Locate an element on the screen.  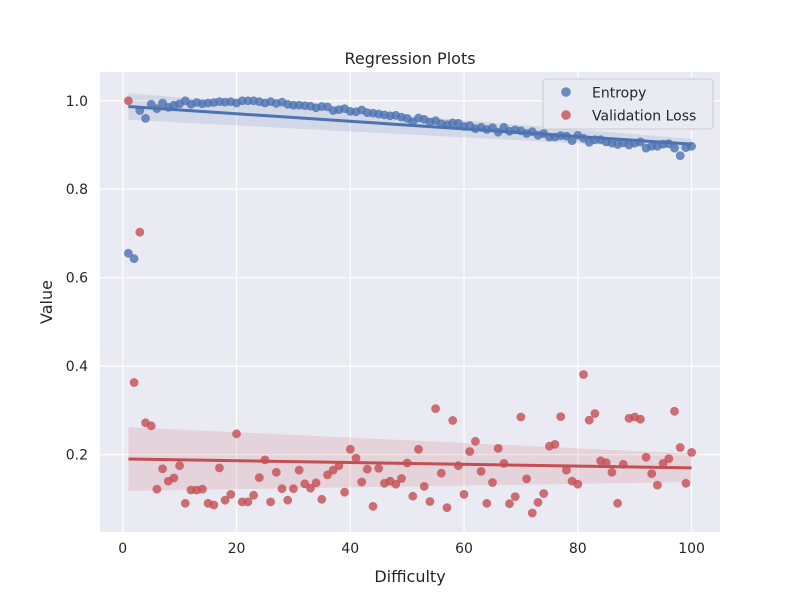
y-tick-label: 0.2 is located at coordinates (77, 456).